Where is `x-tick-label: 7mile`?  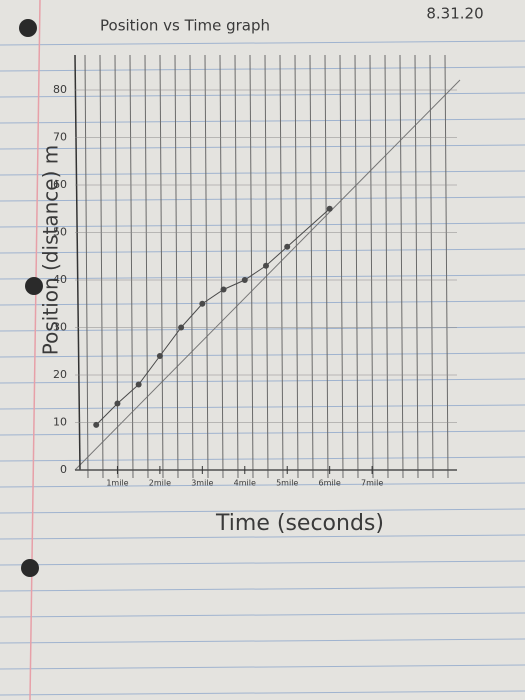 x-tick-label: 7mile is located at coordinates (372, 483).